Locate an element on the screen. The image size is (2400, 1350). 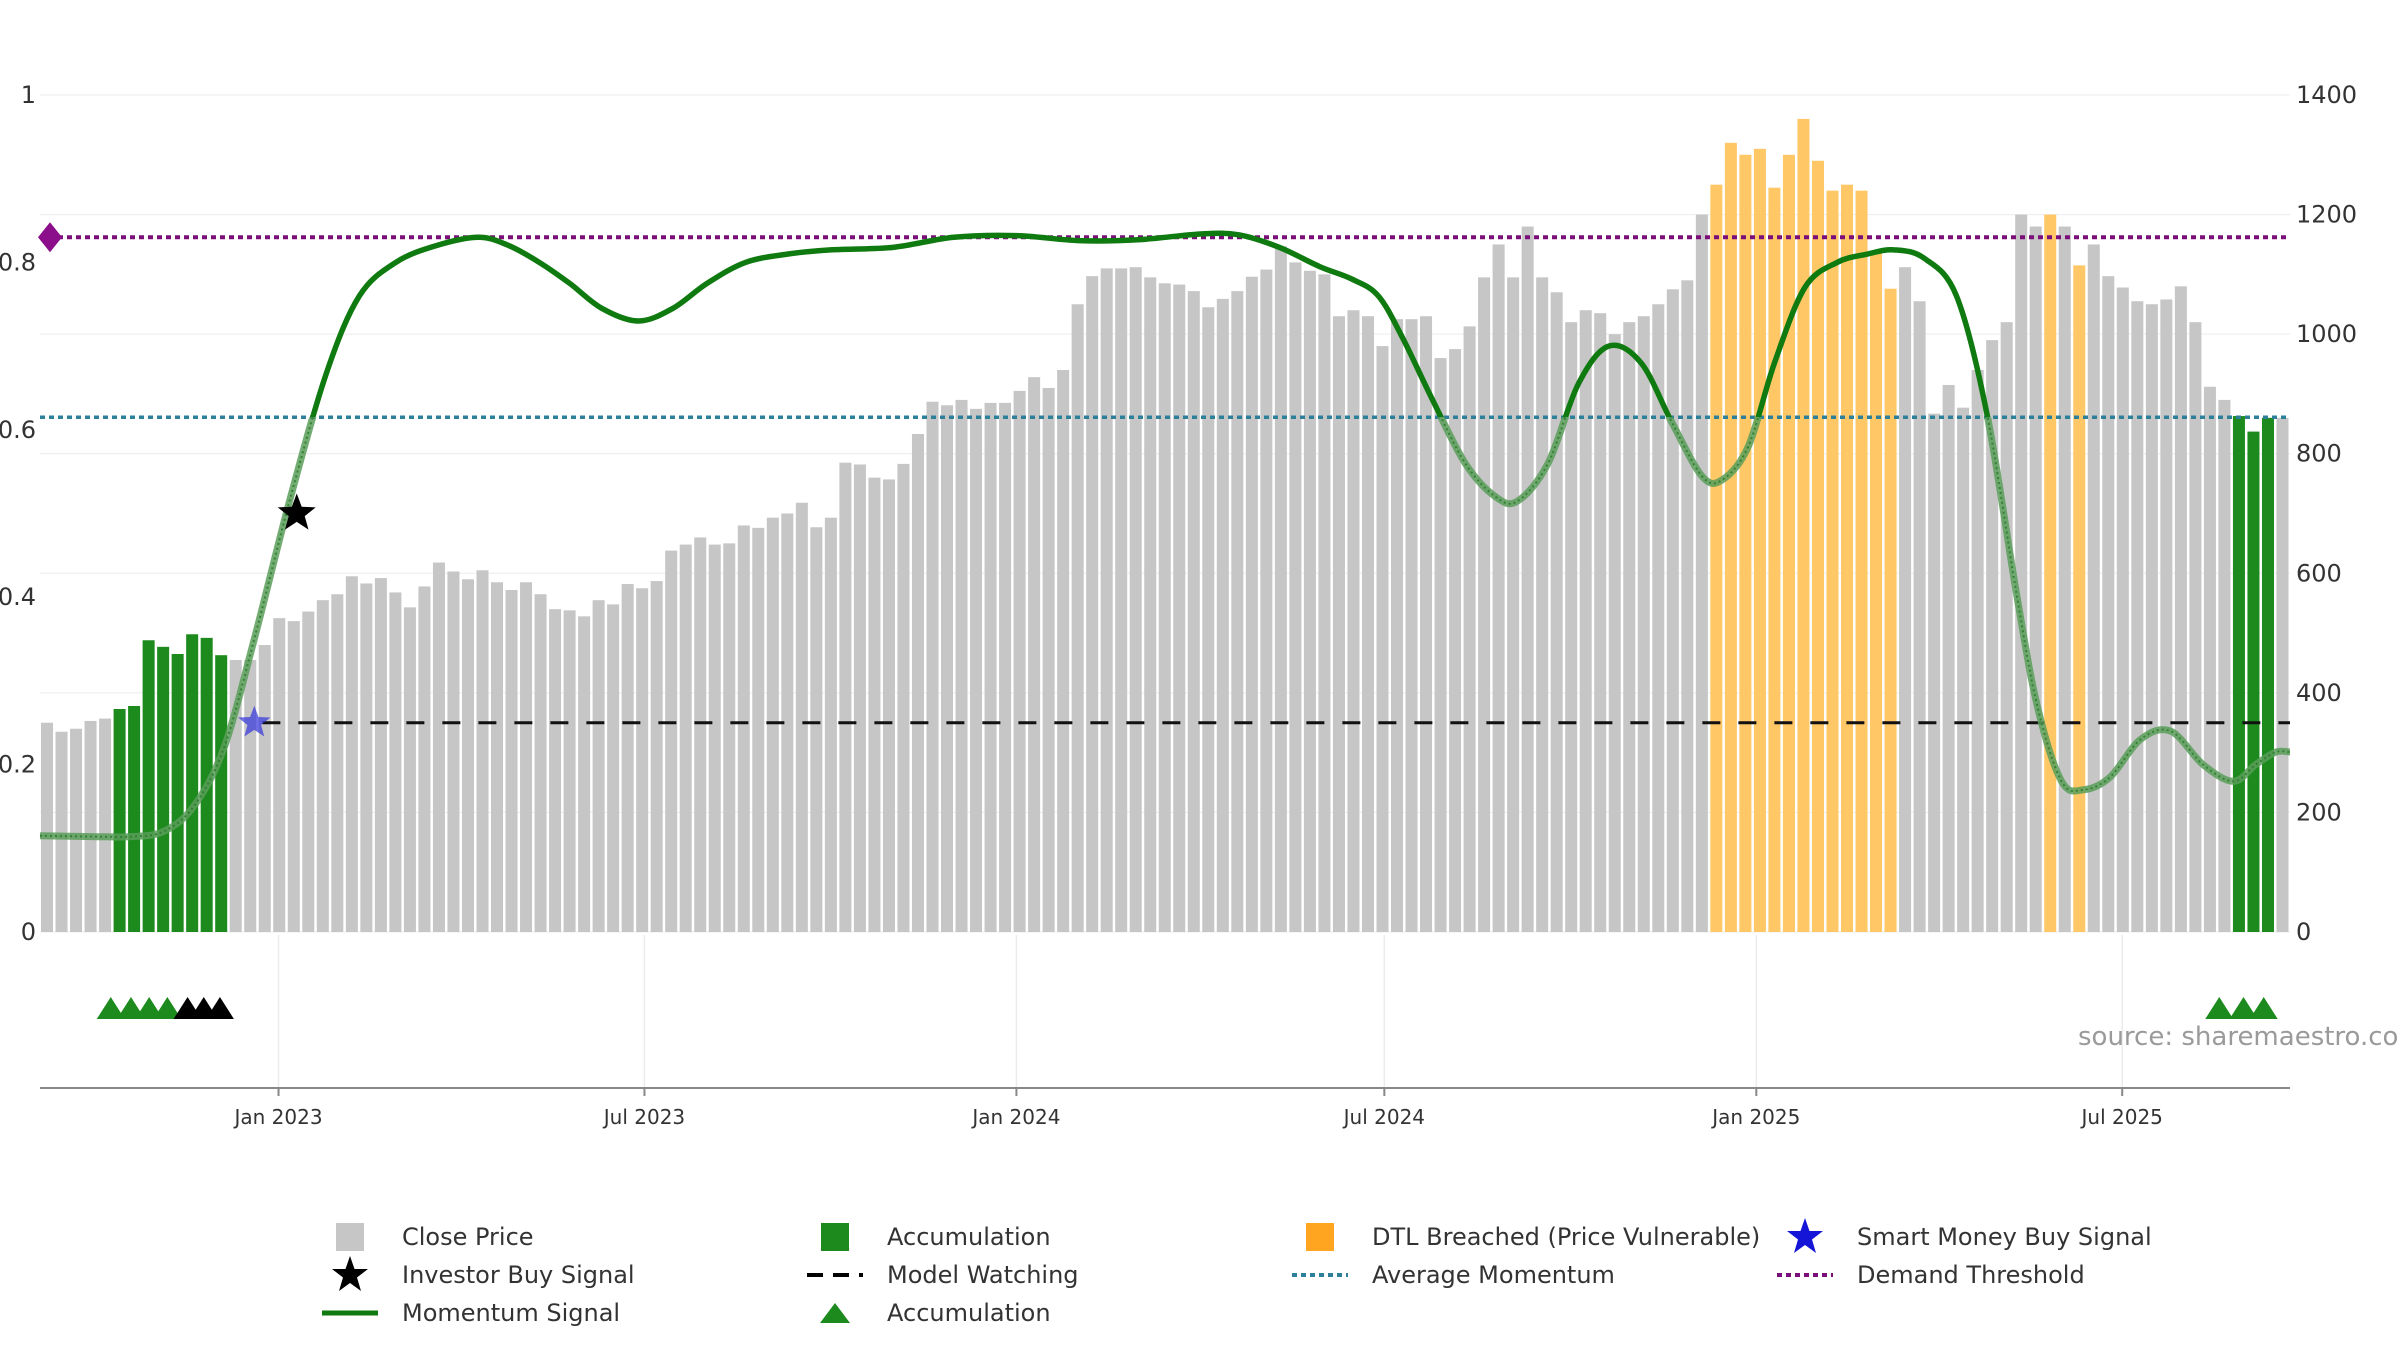
legend-demand-threshold: Demand Threshold is located at coordinates (1930, 1275).